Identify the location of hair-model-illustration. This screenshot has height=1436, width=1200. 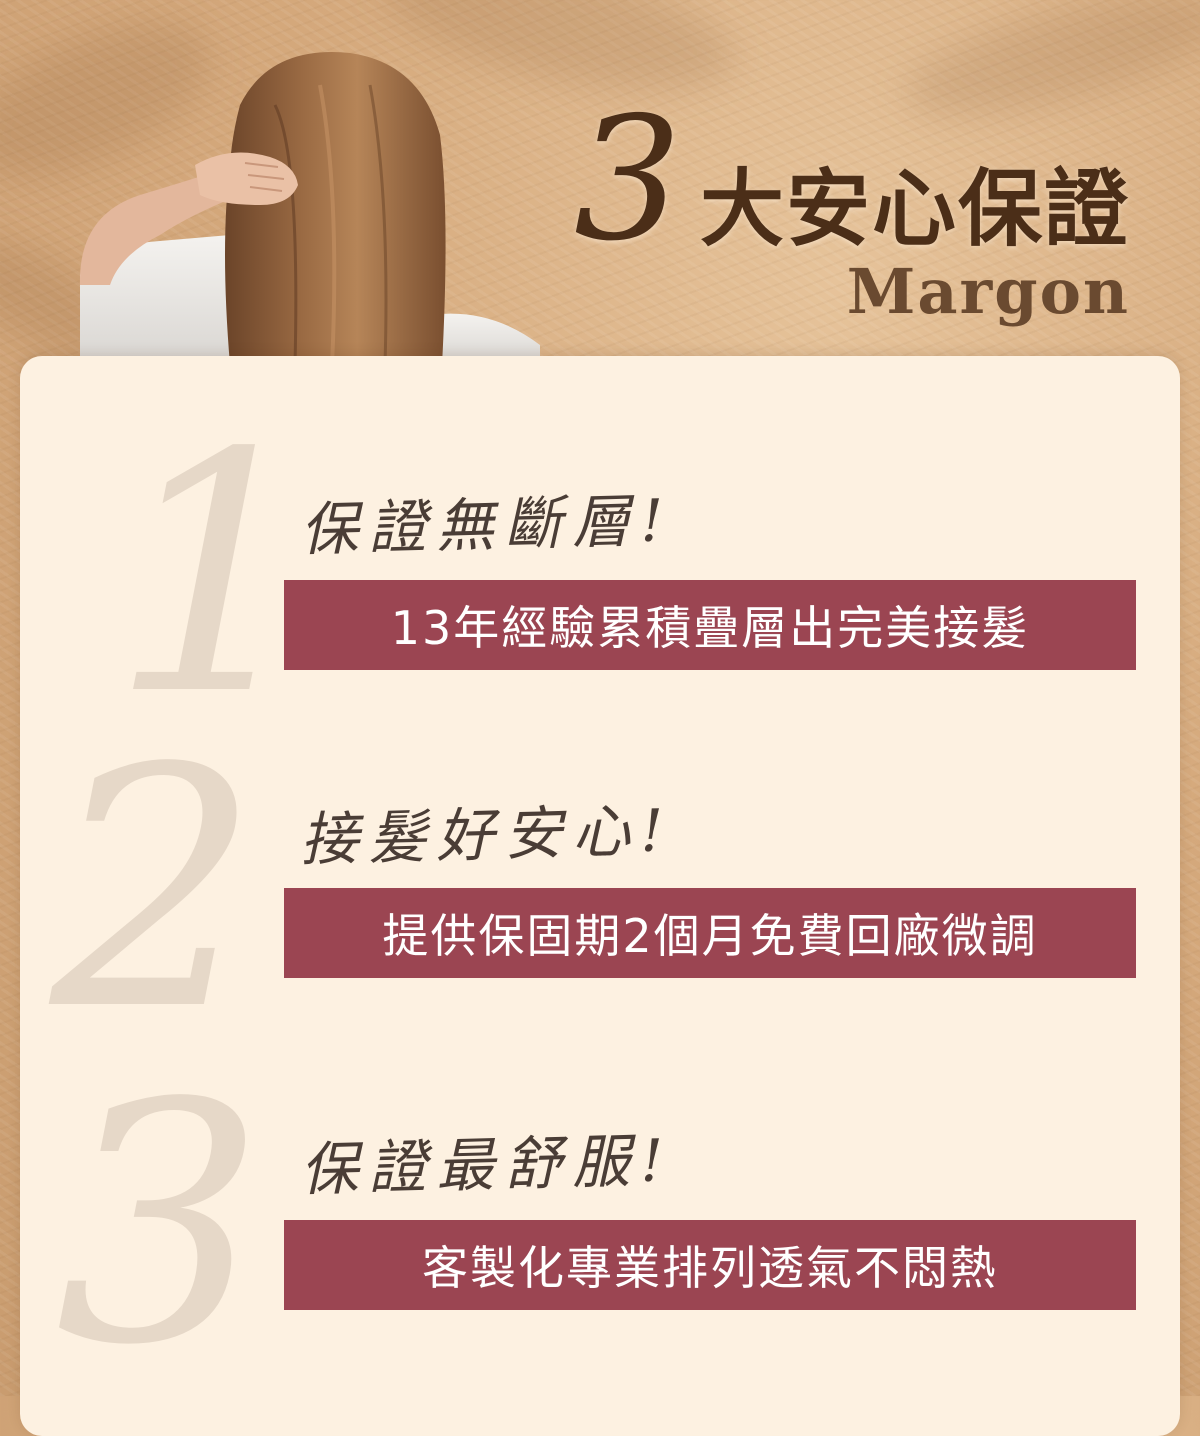
(309, 208).